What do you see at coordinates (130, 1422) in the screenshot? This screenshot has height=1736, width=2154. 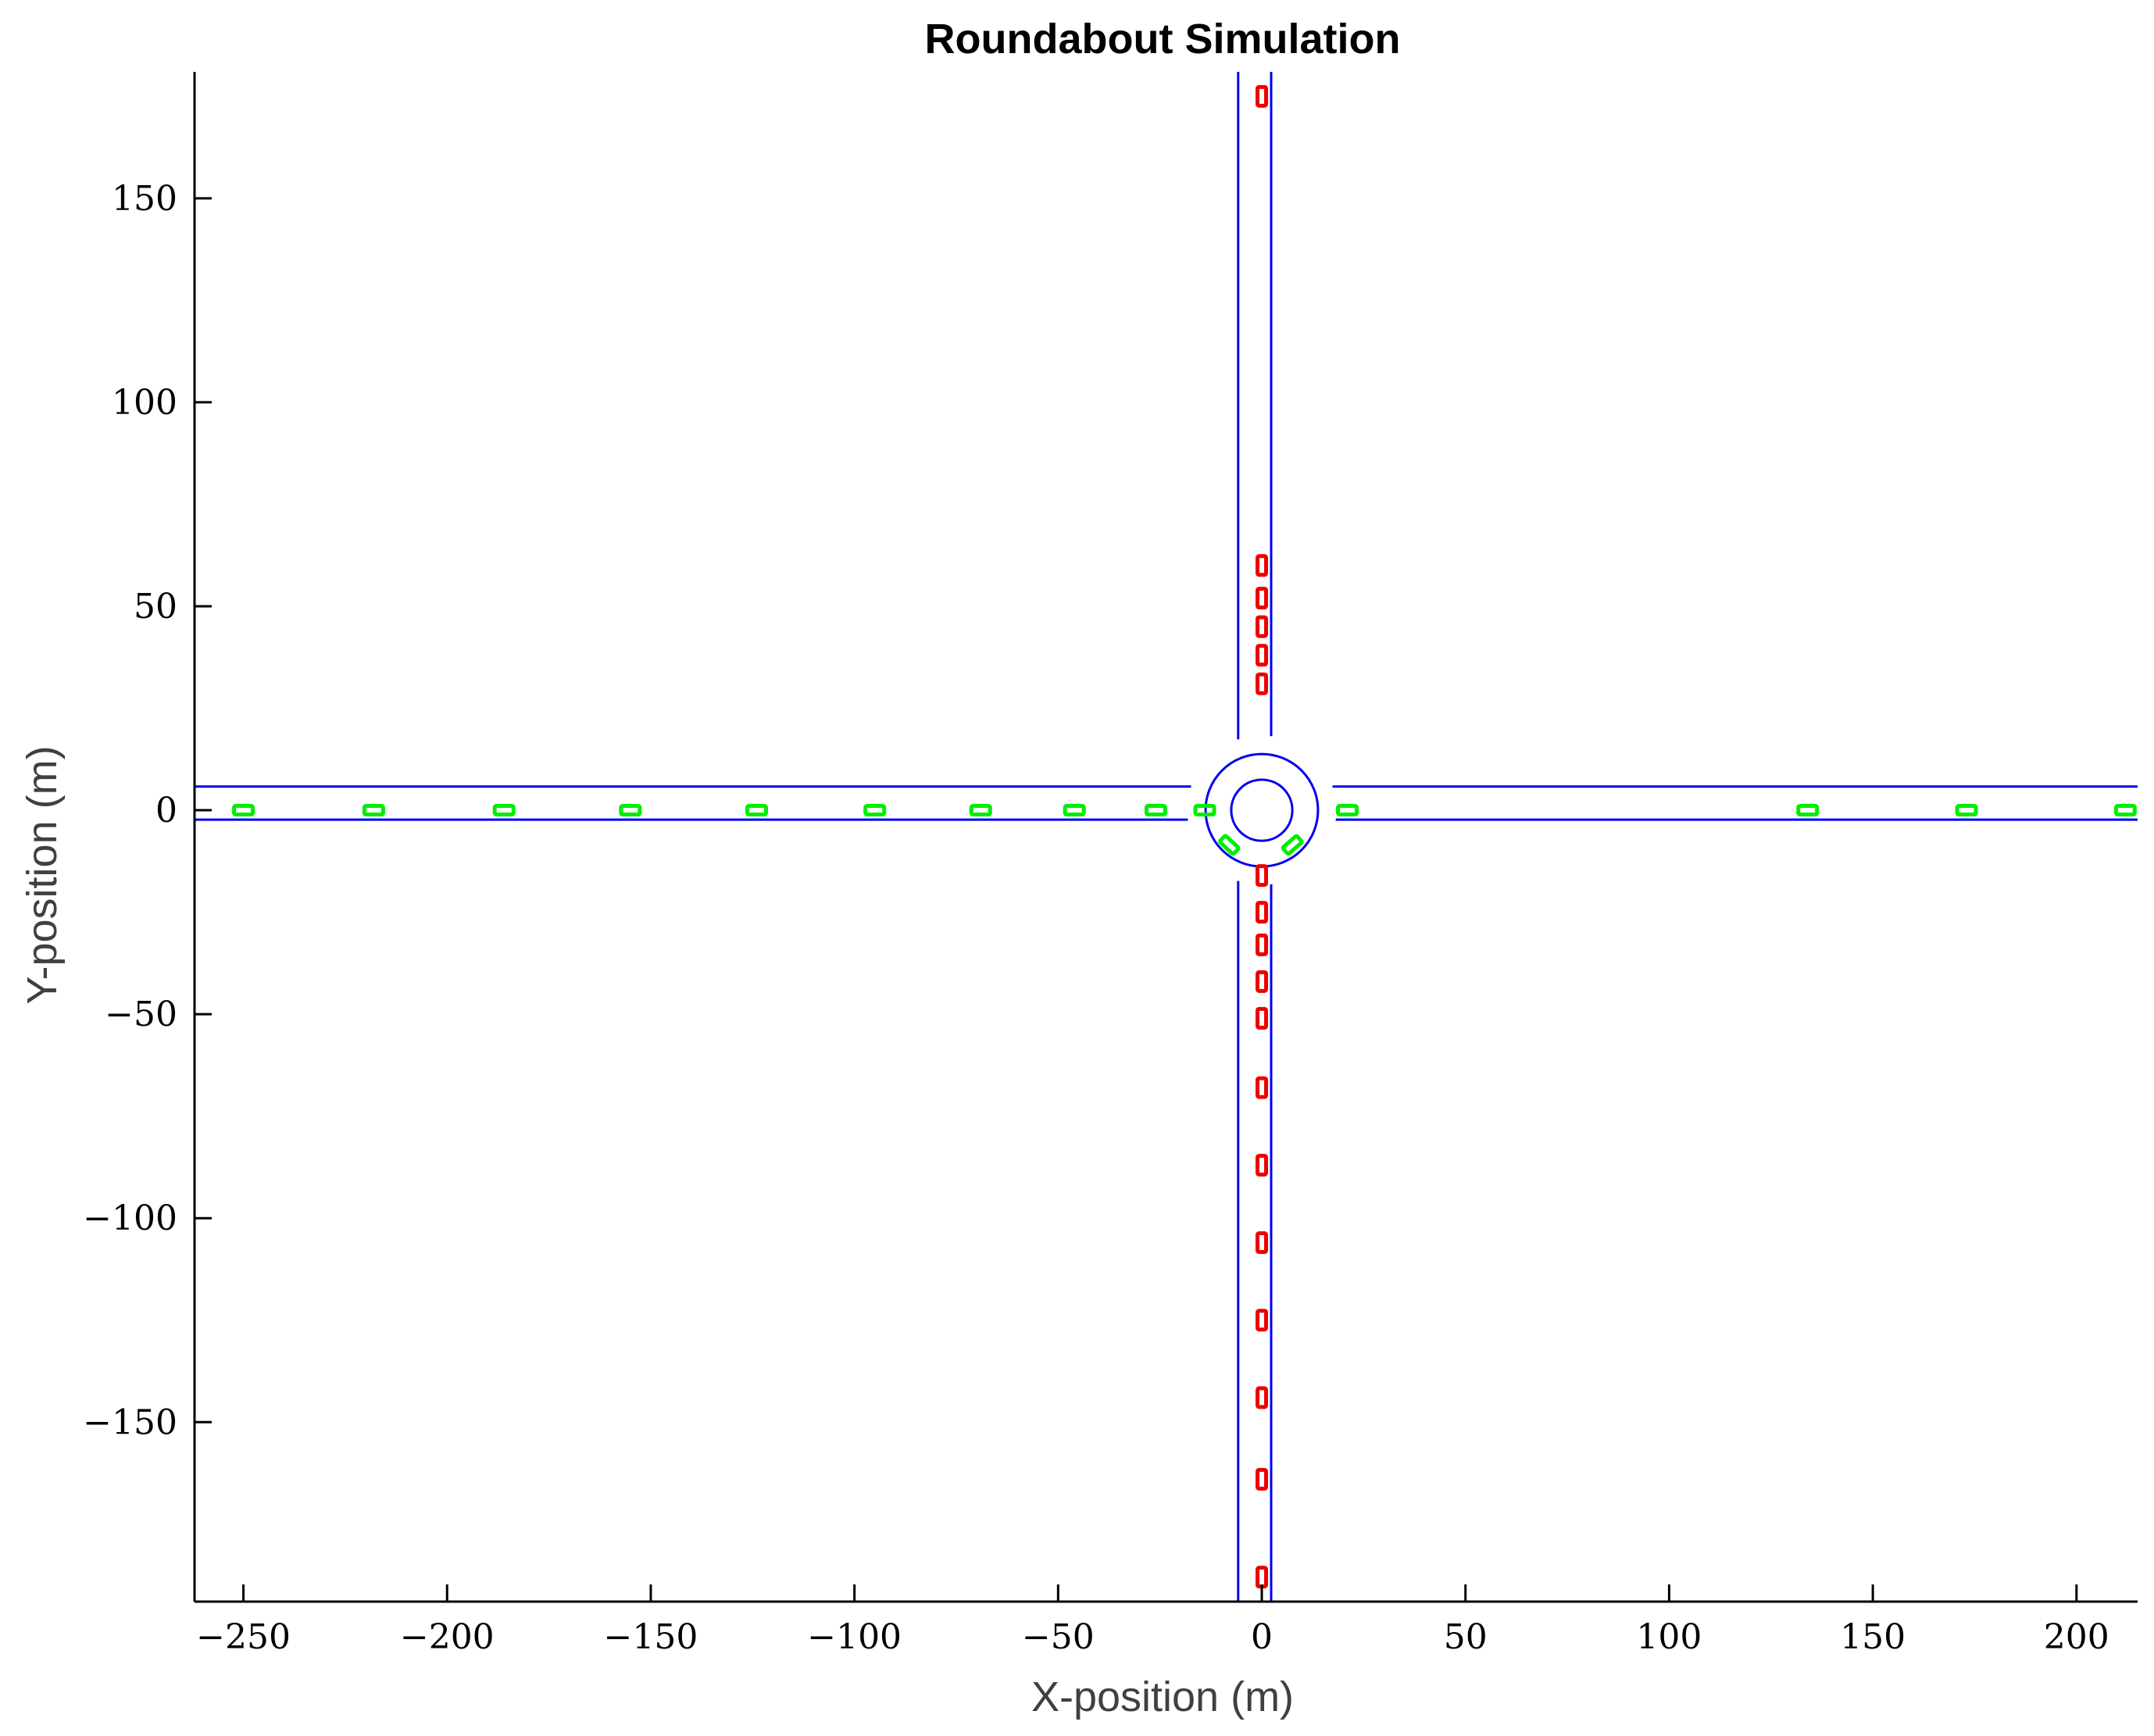 I see `y-tick-label-0: −150` at bounding box center [130, 1422].